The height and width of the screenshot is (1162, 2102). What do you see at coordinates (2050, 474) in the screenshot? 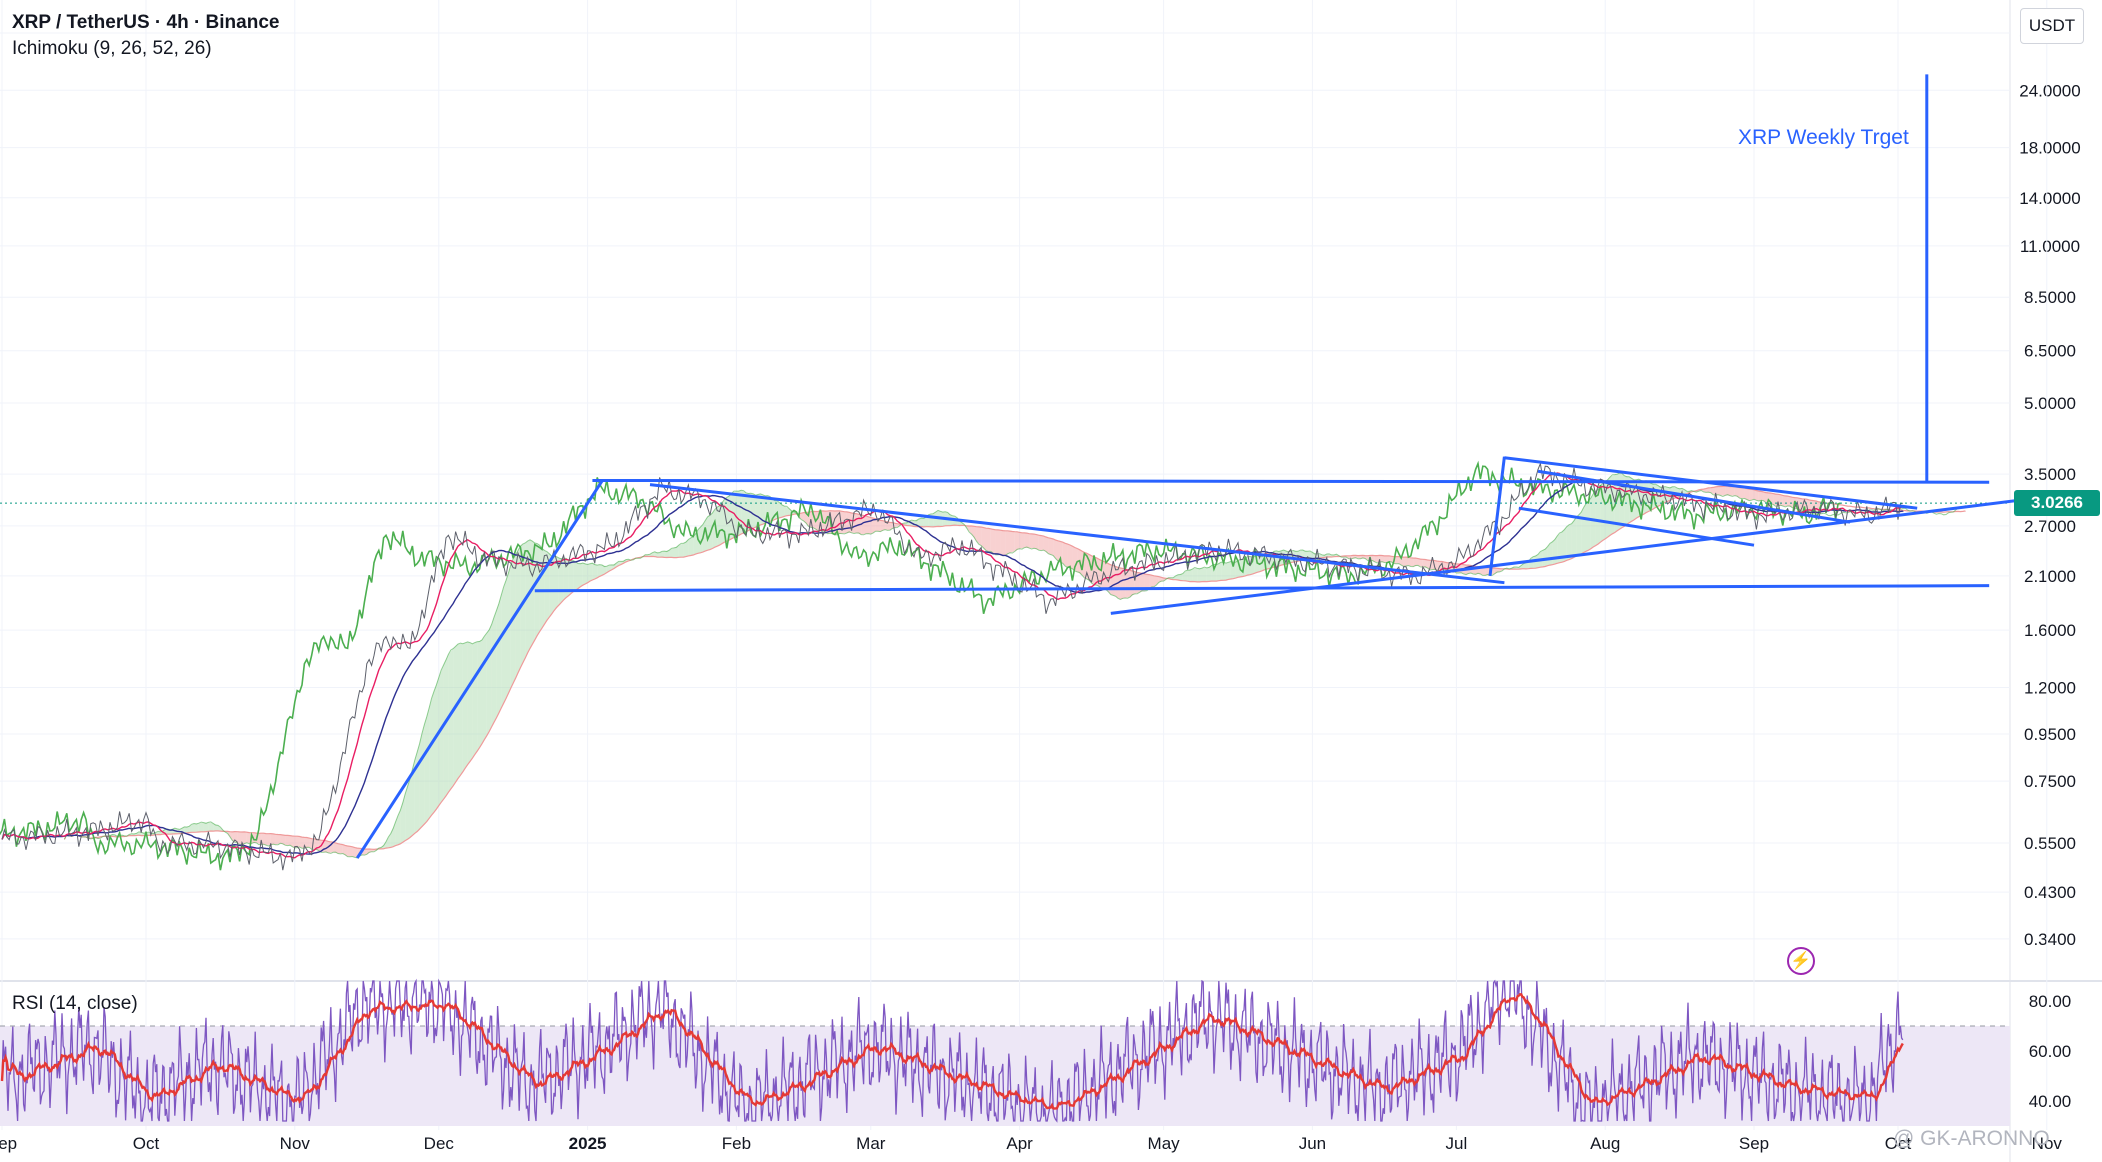
I see `price-tick-label: 3.5000` at bounding box center [2050, 474].